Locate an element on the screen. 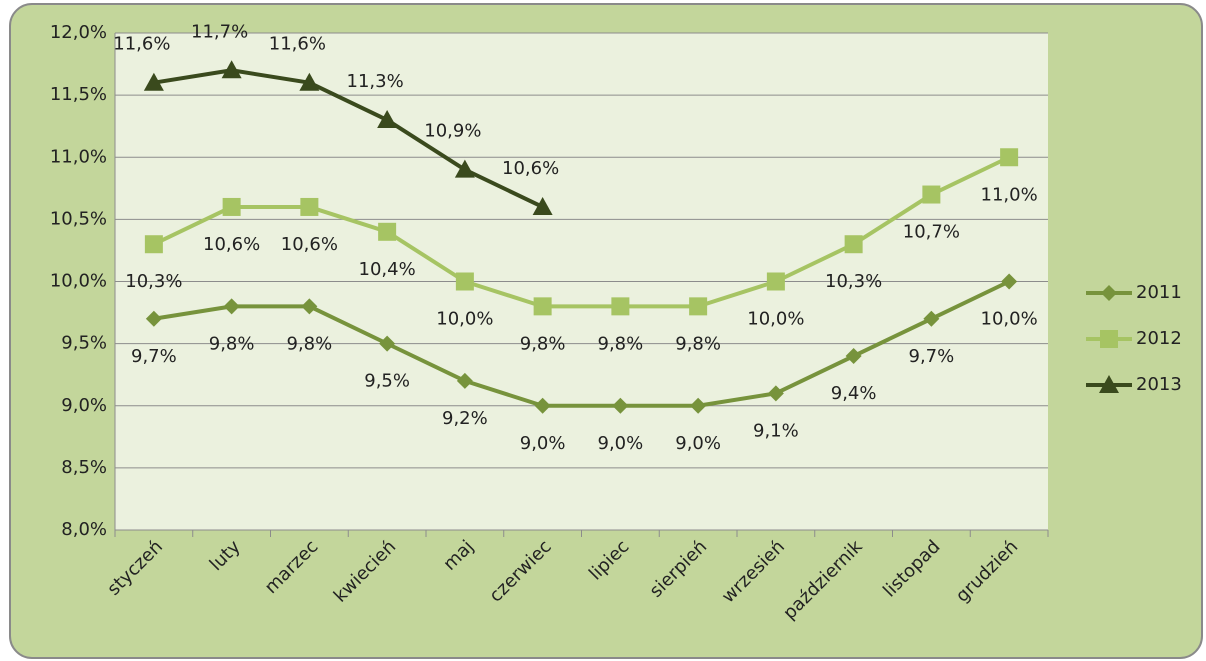  y-tick-label: 9,0% is located at coordinates (84, 405).